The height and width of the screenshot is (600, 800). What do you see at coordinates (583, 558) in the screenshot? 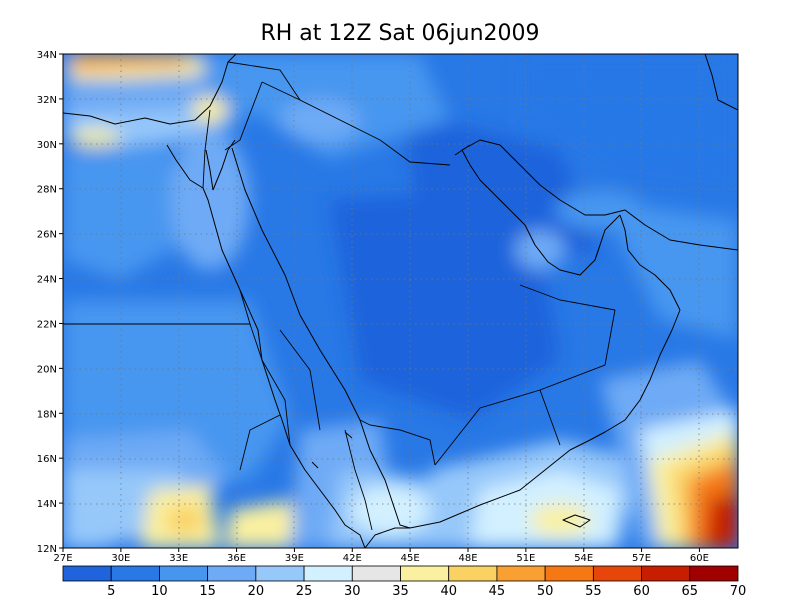
I see `lon-tick-label: 54E` at bounding box center [583, 558].